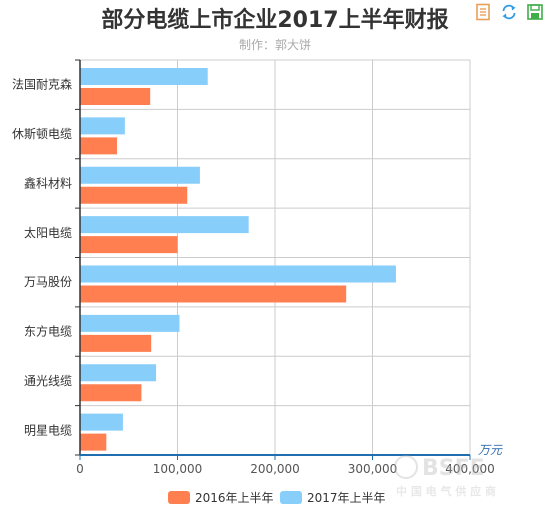  I want to click on y-tick-label-7: 明星电缆, so click(48, 430).